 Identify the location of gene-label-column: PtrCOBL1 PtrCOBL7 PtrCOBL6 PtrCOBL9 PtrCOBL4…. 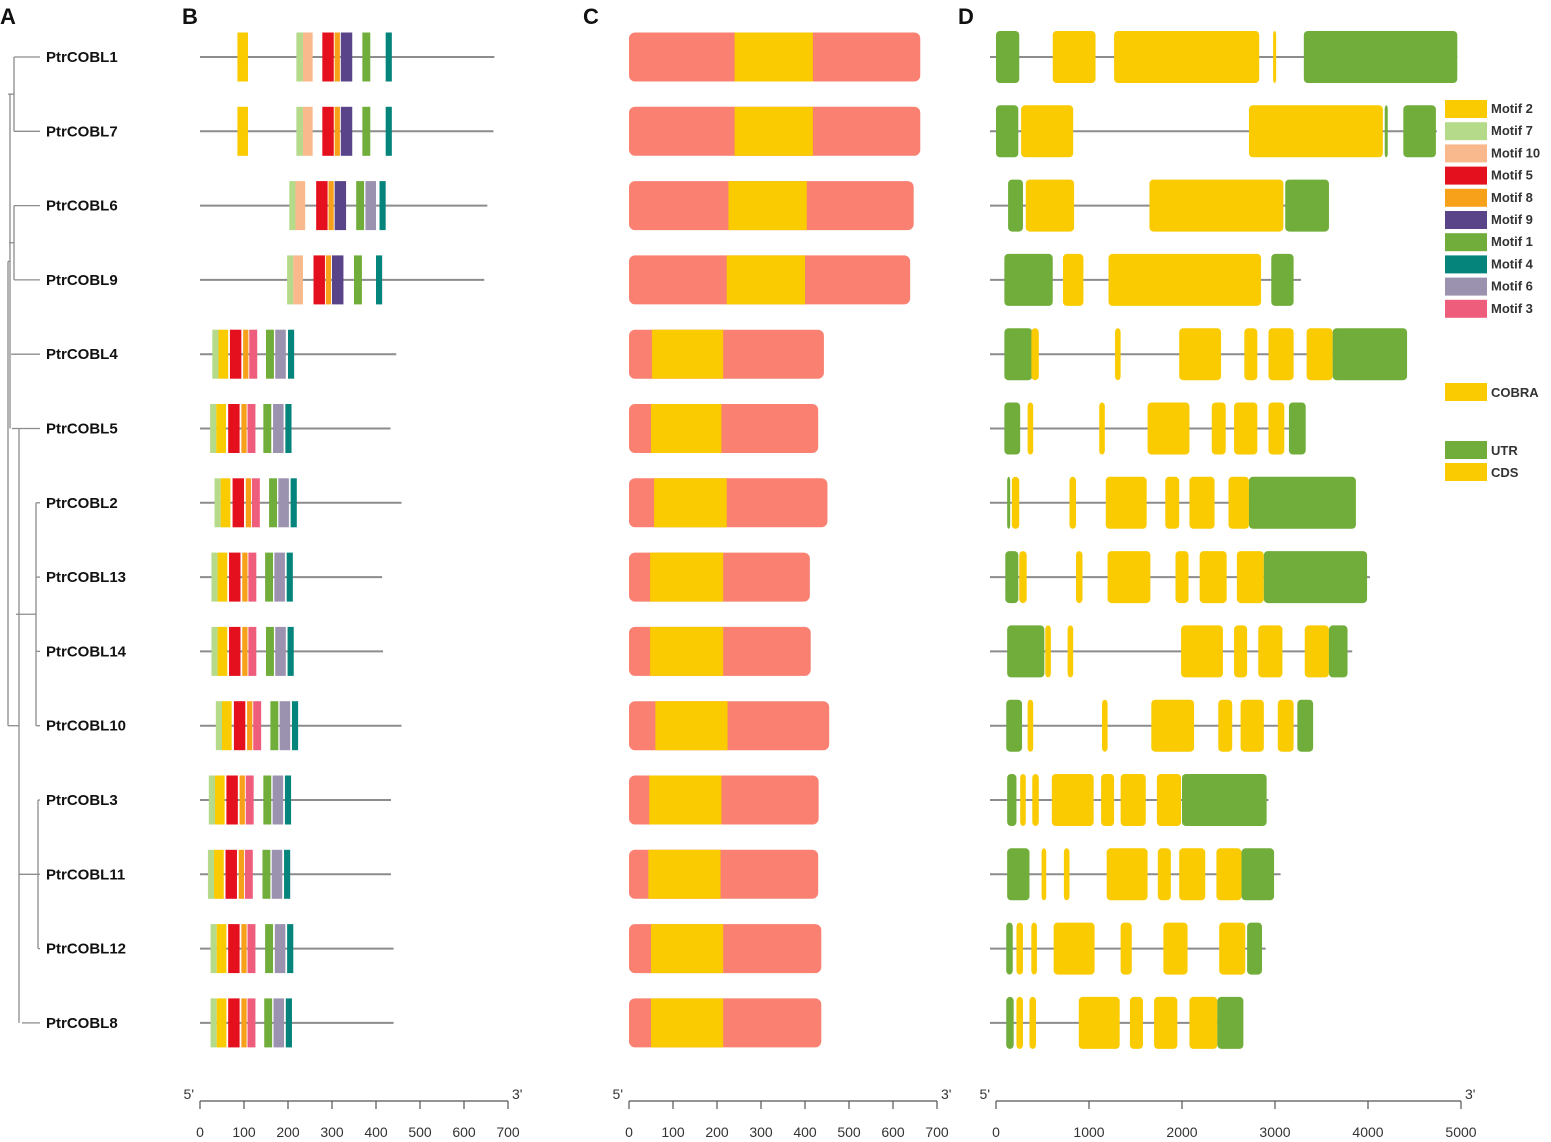
(86, 540).